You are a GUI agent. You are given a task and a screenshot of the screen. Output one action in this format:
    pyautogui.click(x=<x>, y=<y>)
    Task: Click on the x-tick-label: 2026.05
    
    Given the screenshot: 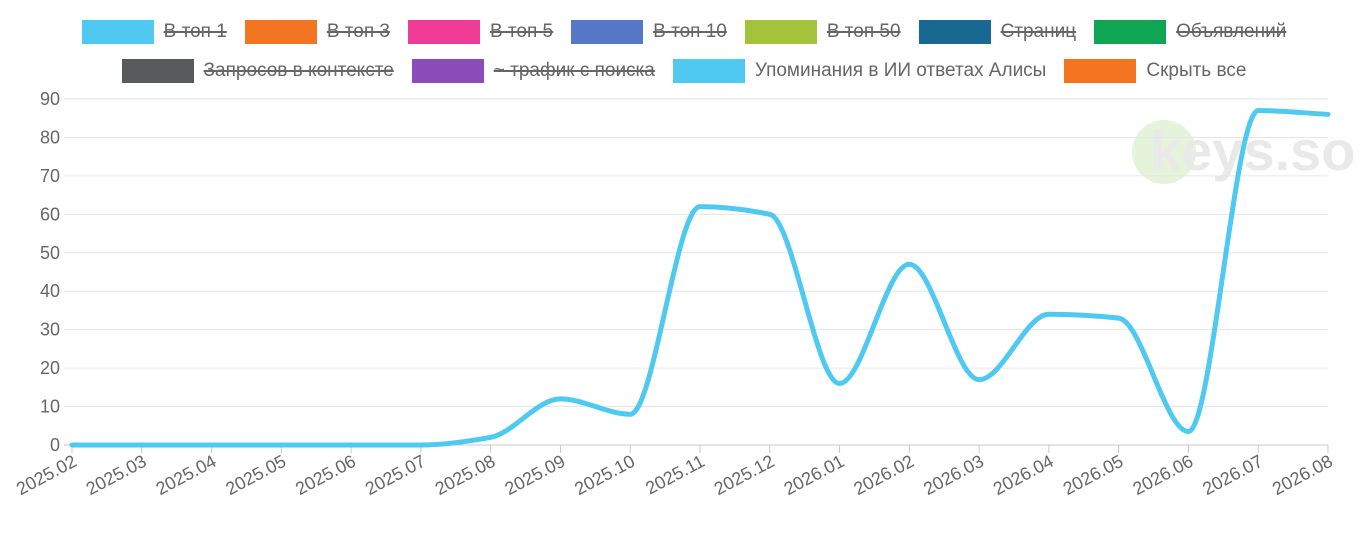 What is the action you would take?
    pyautogui.click(x=1093, y=475)
    